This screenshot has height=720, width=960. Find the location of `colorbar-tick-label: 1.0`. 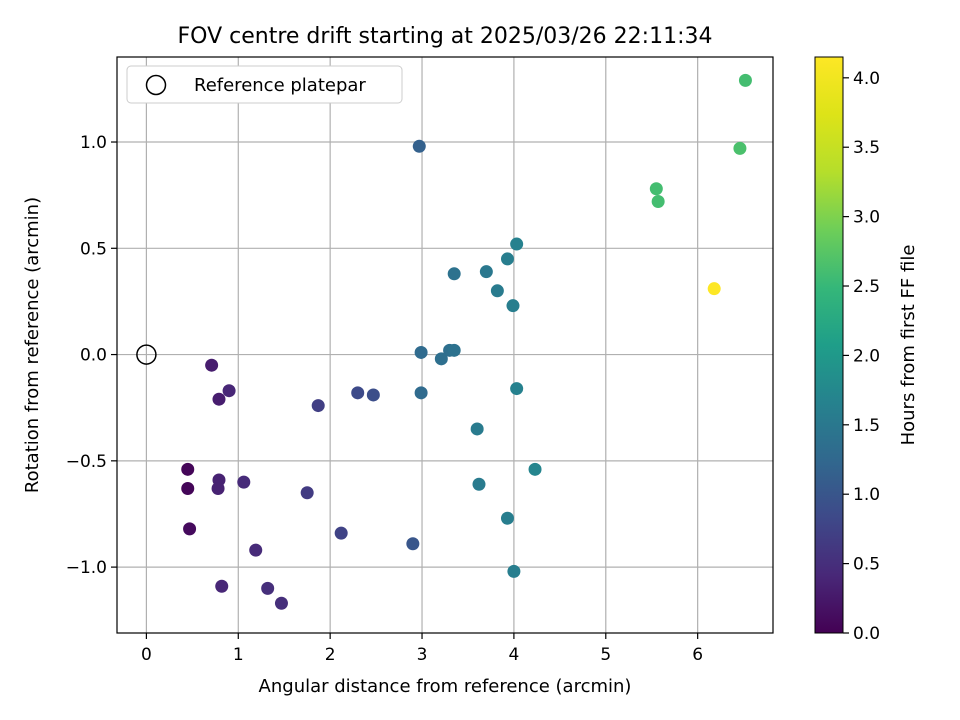

colorbar-tick-label: 1.0 is located at coordinates (866, 495).